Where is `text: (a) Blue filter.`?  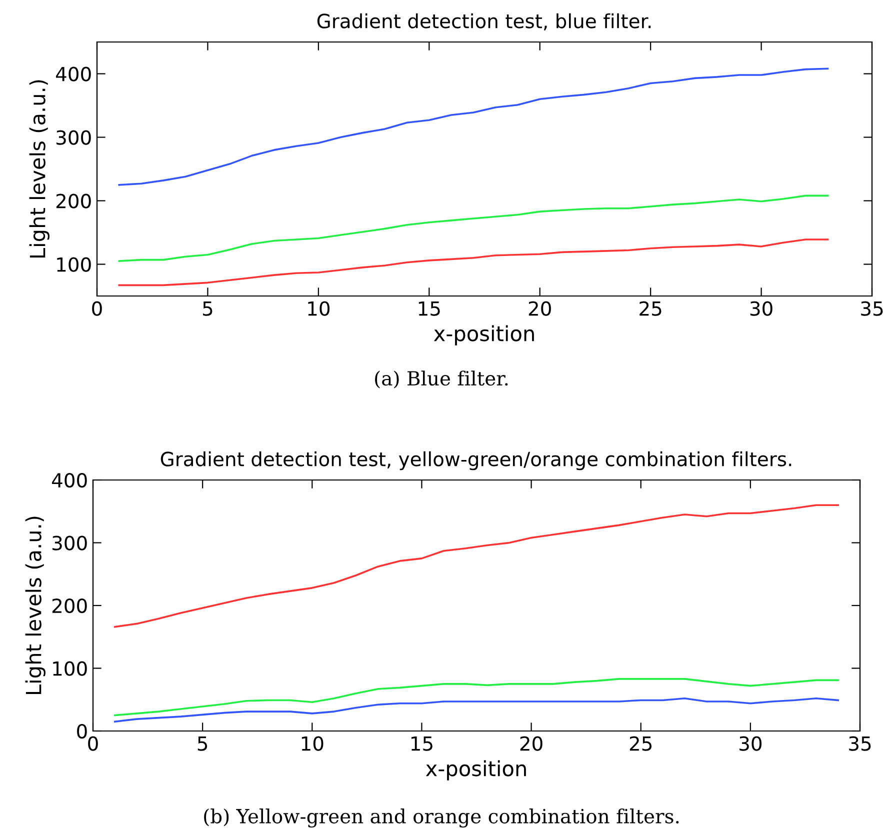 text: (a) Blue filter. is located at coordinates (441, 379).